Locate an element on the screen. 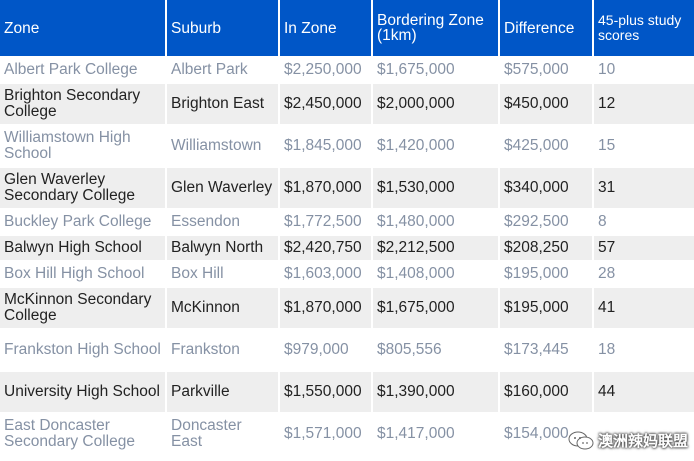 The image size is (694, 461). cell-bordering-zone: $1,408,000 is located at coordinates (435, 275).